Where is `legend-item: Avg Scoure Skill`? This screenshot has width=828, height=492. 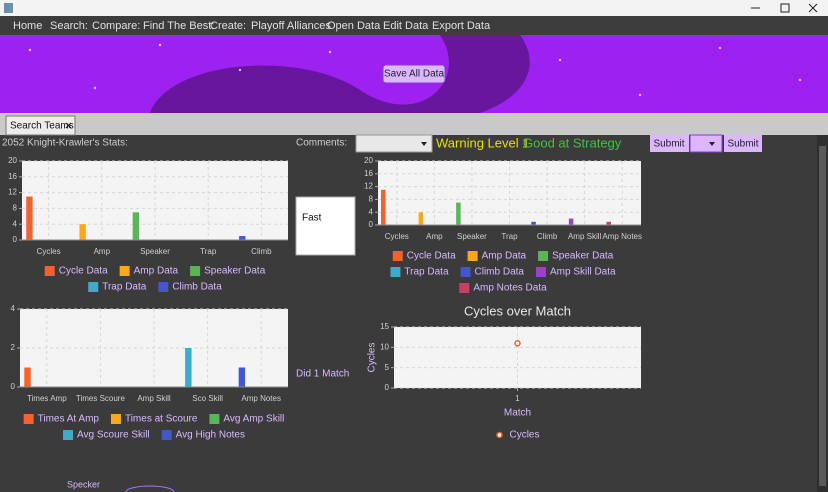
legend-item: Avg Scoure Skill is located at coordinates (106, 435).